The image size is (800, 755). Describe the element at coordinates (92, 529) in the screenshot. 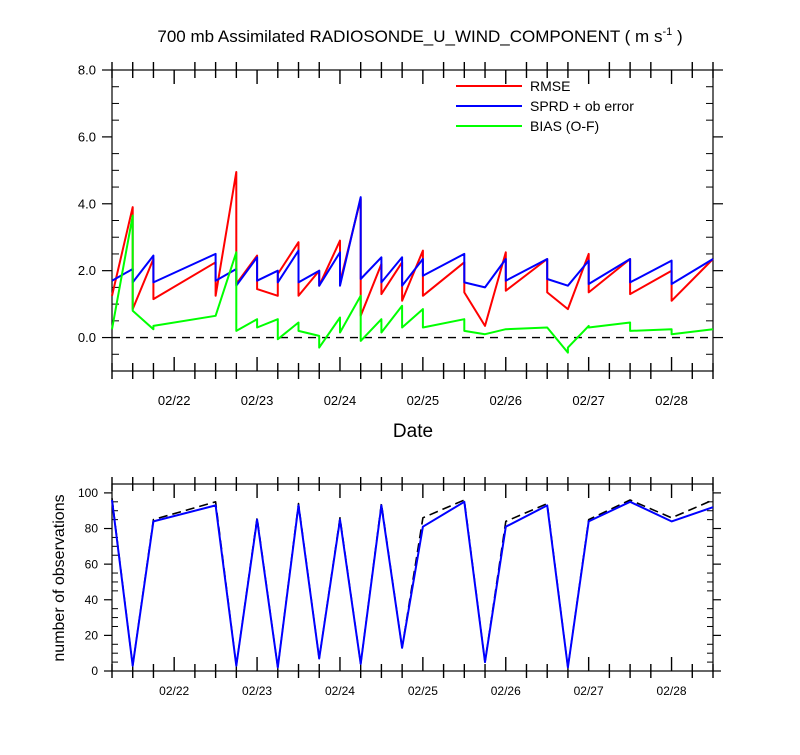

I see `y-tick-label: 80` at that location.